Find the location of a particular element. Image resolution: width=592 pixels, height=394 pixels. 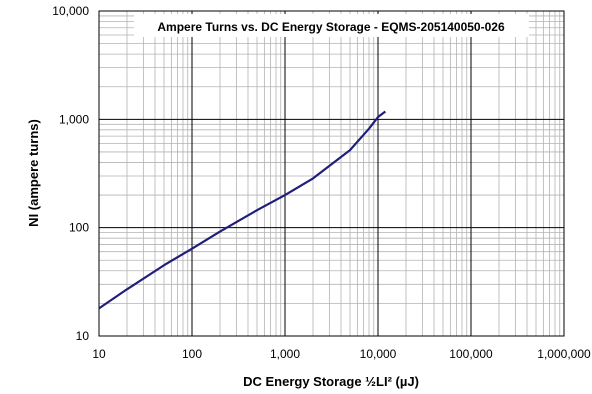

x-tick-label: 100 is located at coordinates (192, 354).